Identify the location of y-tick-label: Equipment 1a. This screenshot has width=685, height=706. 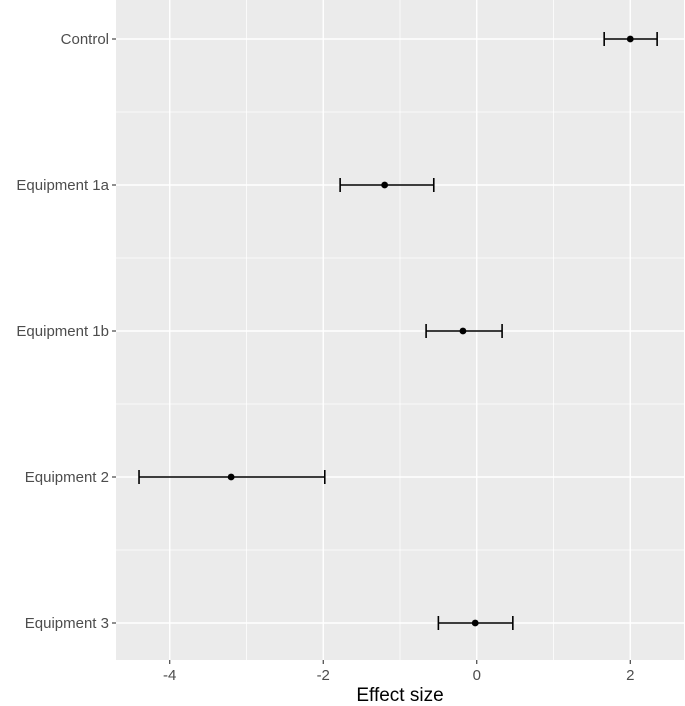
(62, 185).